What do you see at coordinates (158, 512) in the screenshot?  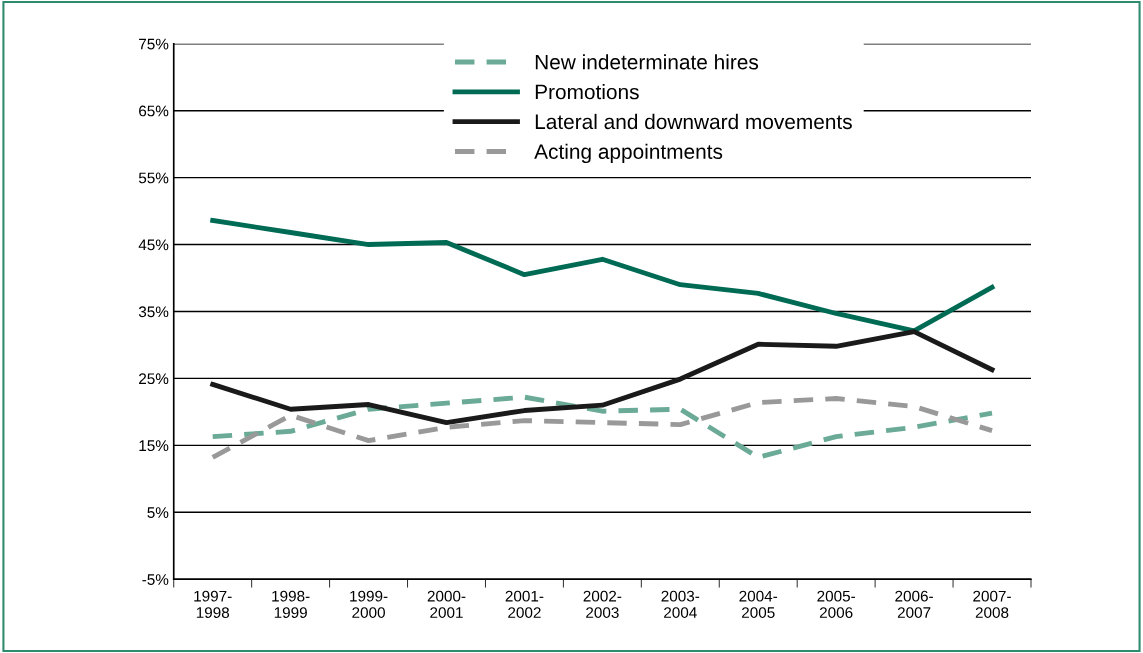 I see `y-tick-label: 5%` at bounding box center [158, 512].